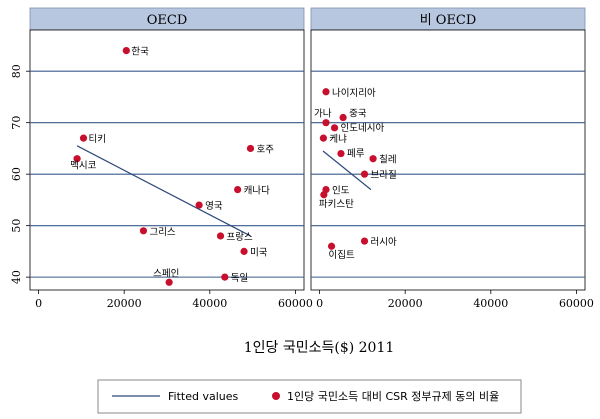  Describe the element at coordinates (140, 52) in the screenshot. I see `point-label: 한국` at that location.